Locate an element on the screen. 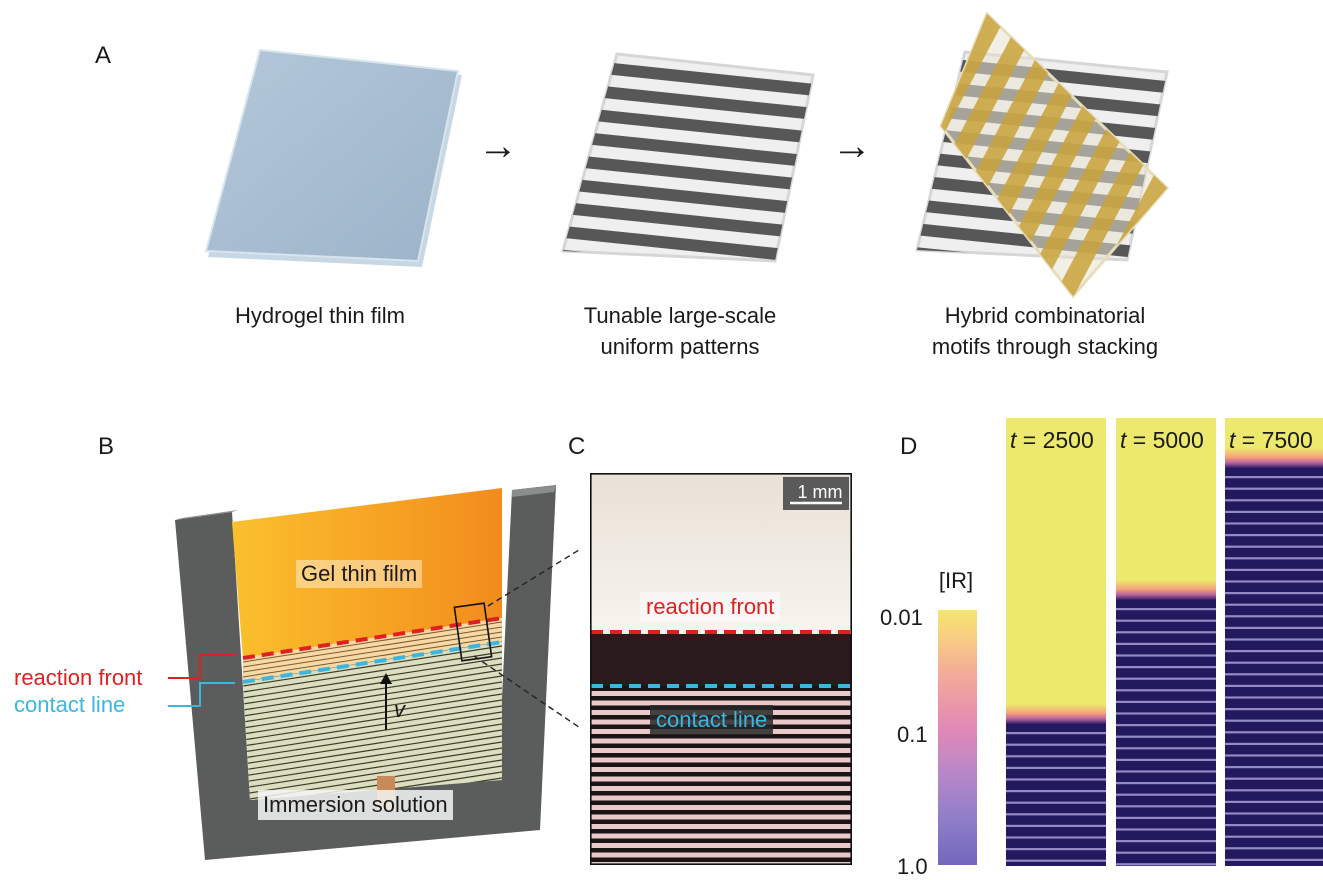 This screenshot has height=880, width=1323. colorbar is located at coordinates (957, 737).